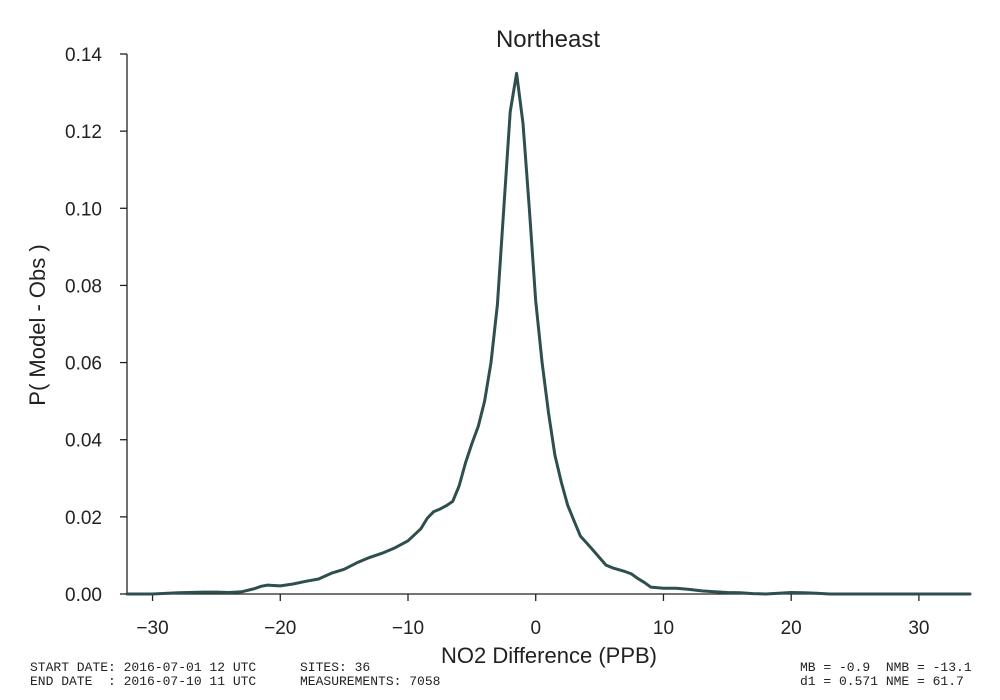 The height and width of the screenshot is (700, 1000). Describe the element at coordinates (152, 628) in the screenshot. I see `x-tick-label: −30` at that location.